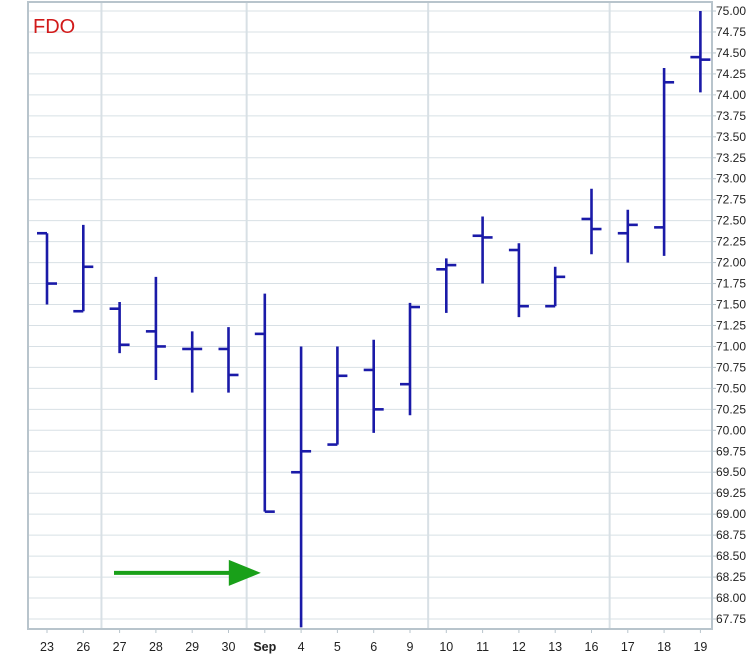 The image size is (750, 656). I want to click on x-tick-label: 29, so click(192, 647).